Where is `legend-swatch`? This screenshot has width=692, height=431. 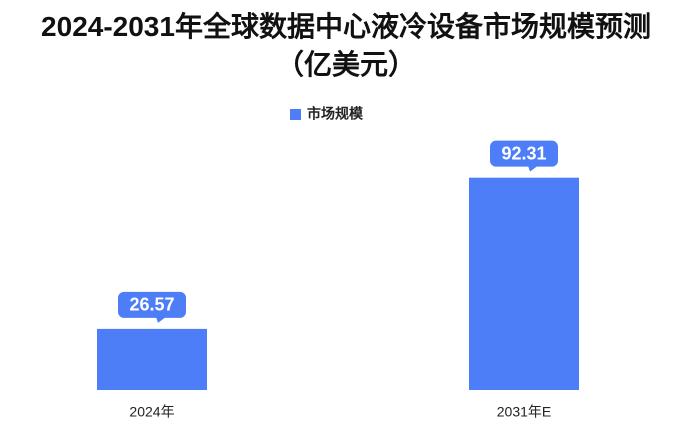 legend-swatch is located at coordinates (295, 114).